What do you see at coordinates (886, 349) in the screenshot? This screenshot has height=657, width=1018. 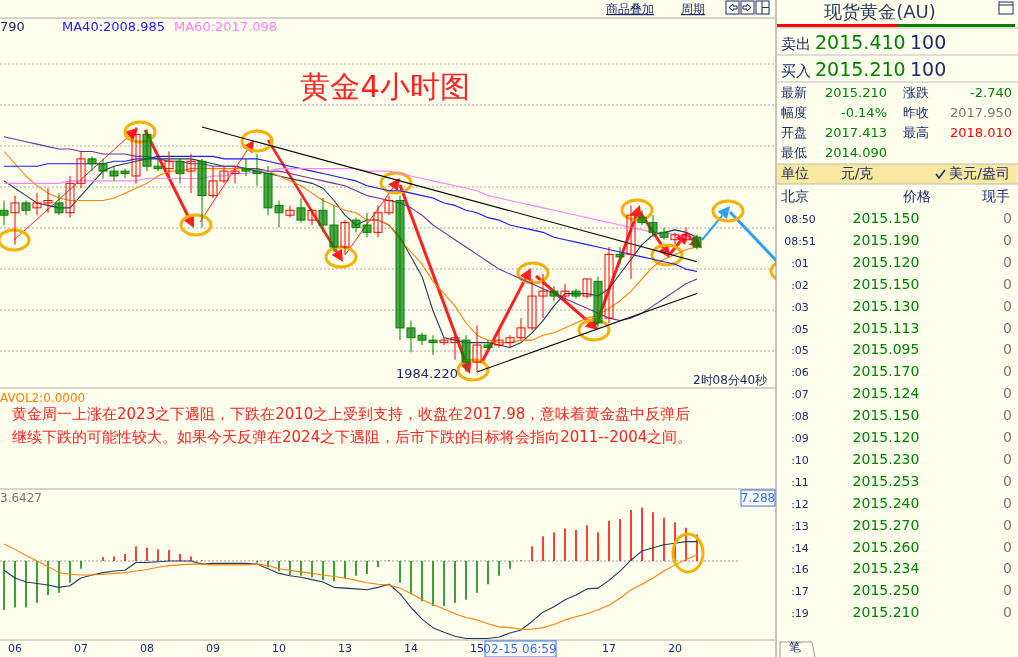 I see `text: 2015.095` at bounding box center [886, 349].